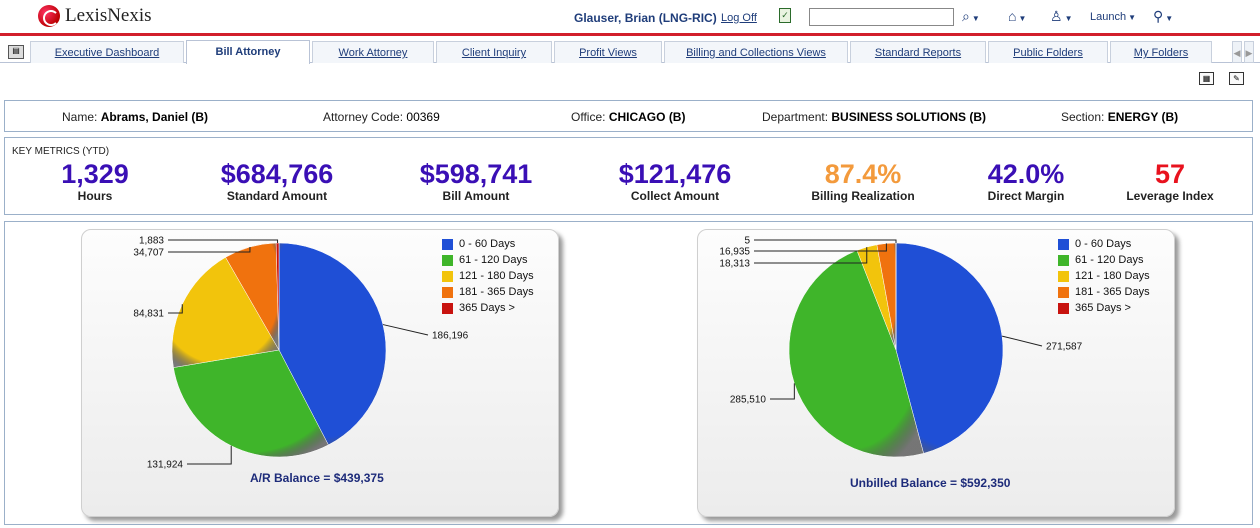 Image resolution: width=1260 pixels, height=528 pixels. Describe the element at coordinates (1112, 276) in the screenshot. I see `legend-label: 121 - 180 Days` at that location.